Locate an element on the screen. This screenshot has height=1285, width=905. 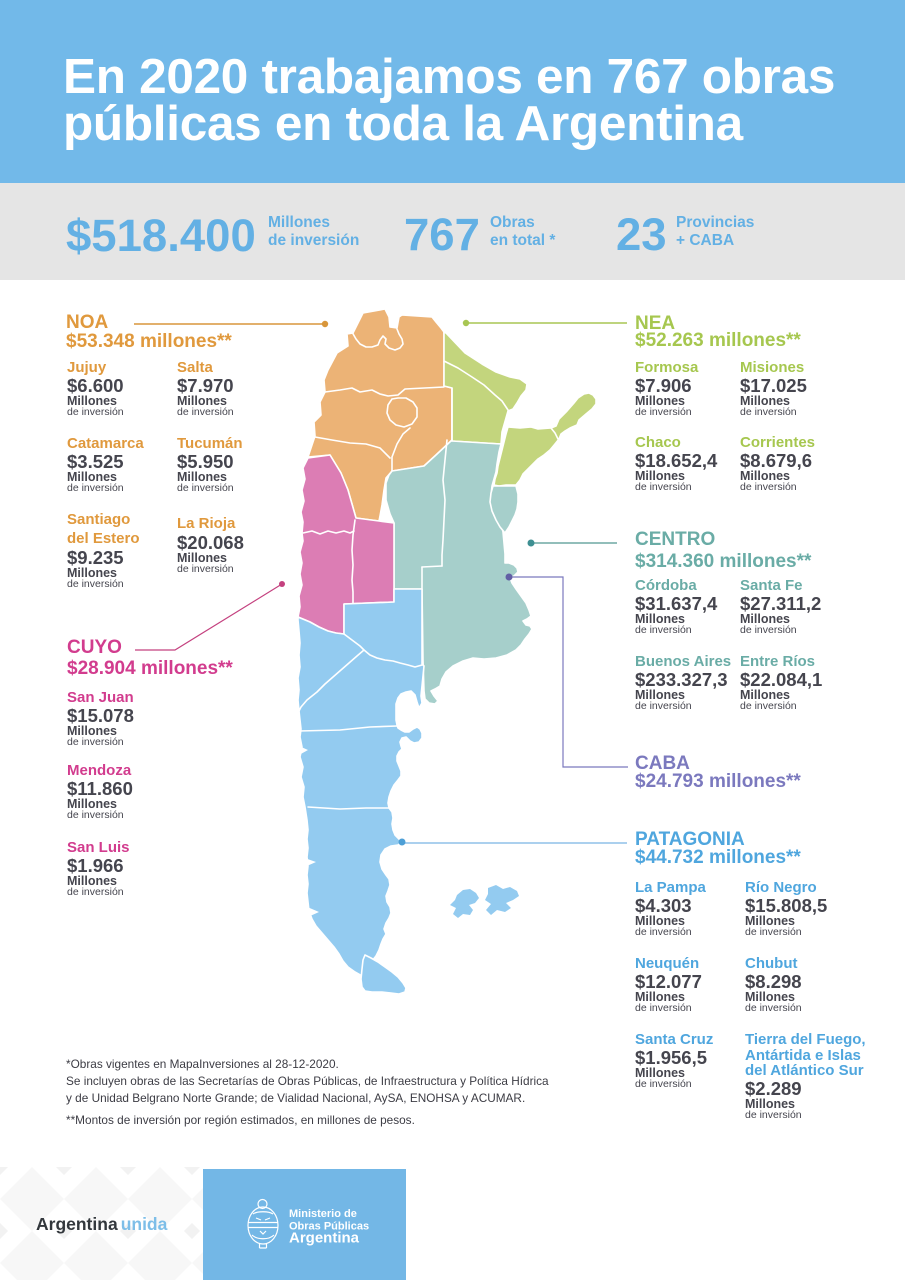
svg-text: Argentina is located at coordinates (324, 1238).